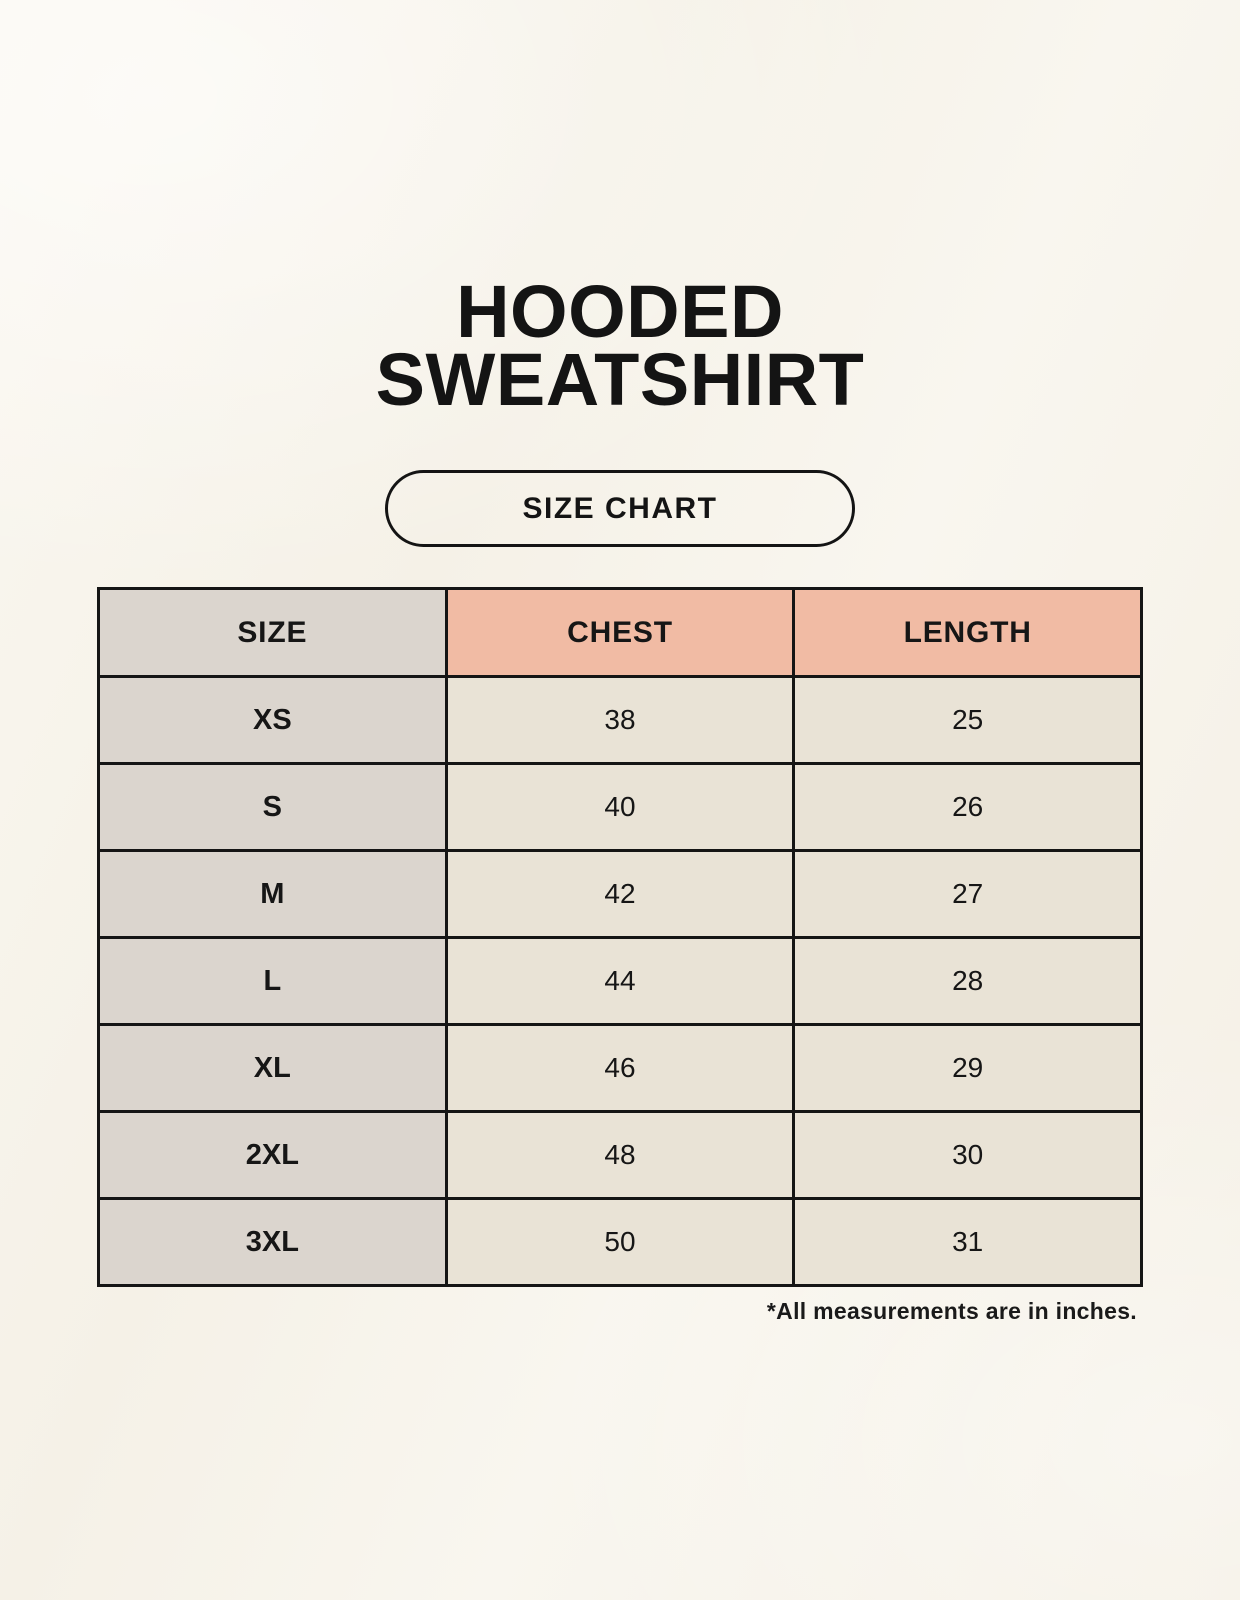  I want to click on size-chart-badge-label: SIZE CHART, so click(620, 508).